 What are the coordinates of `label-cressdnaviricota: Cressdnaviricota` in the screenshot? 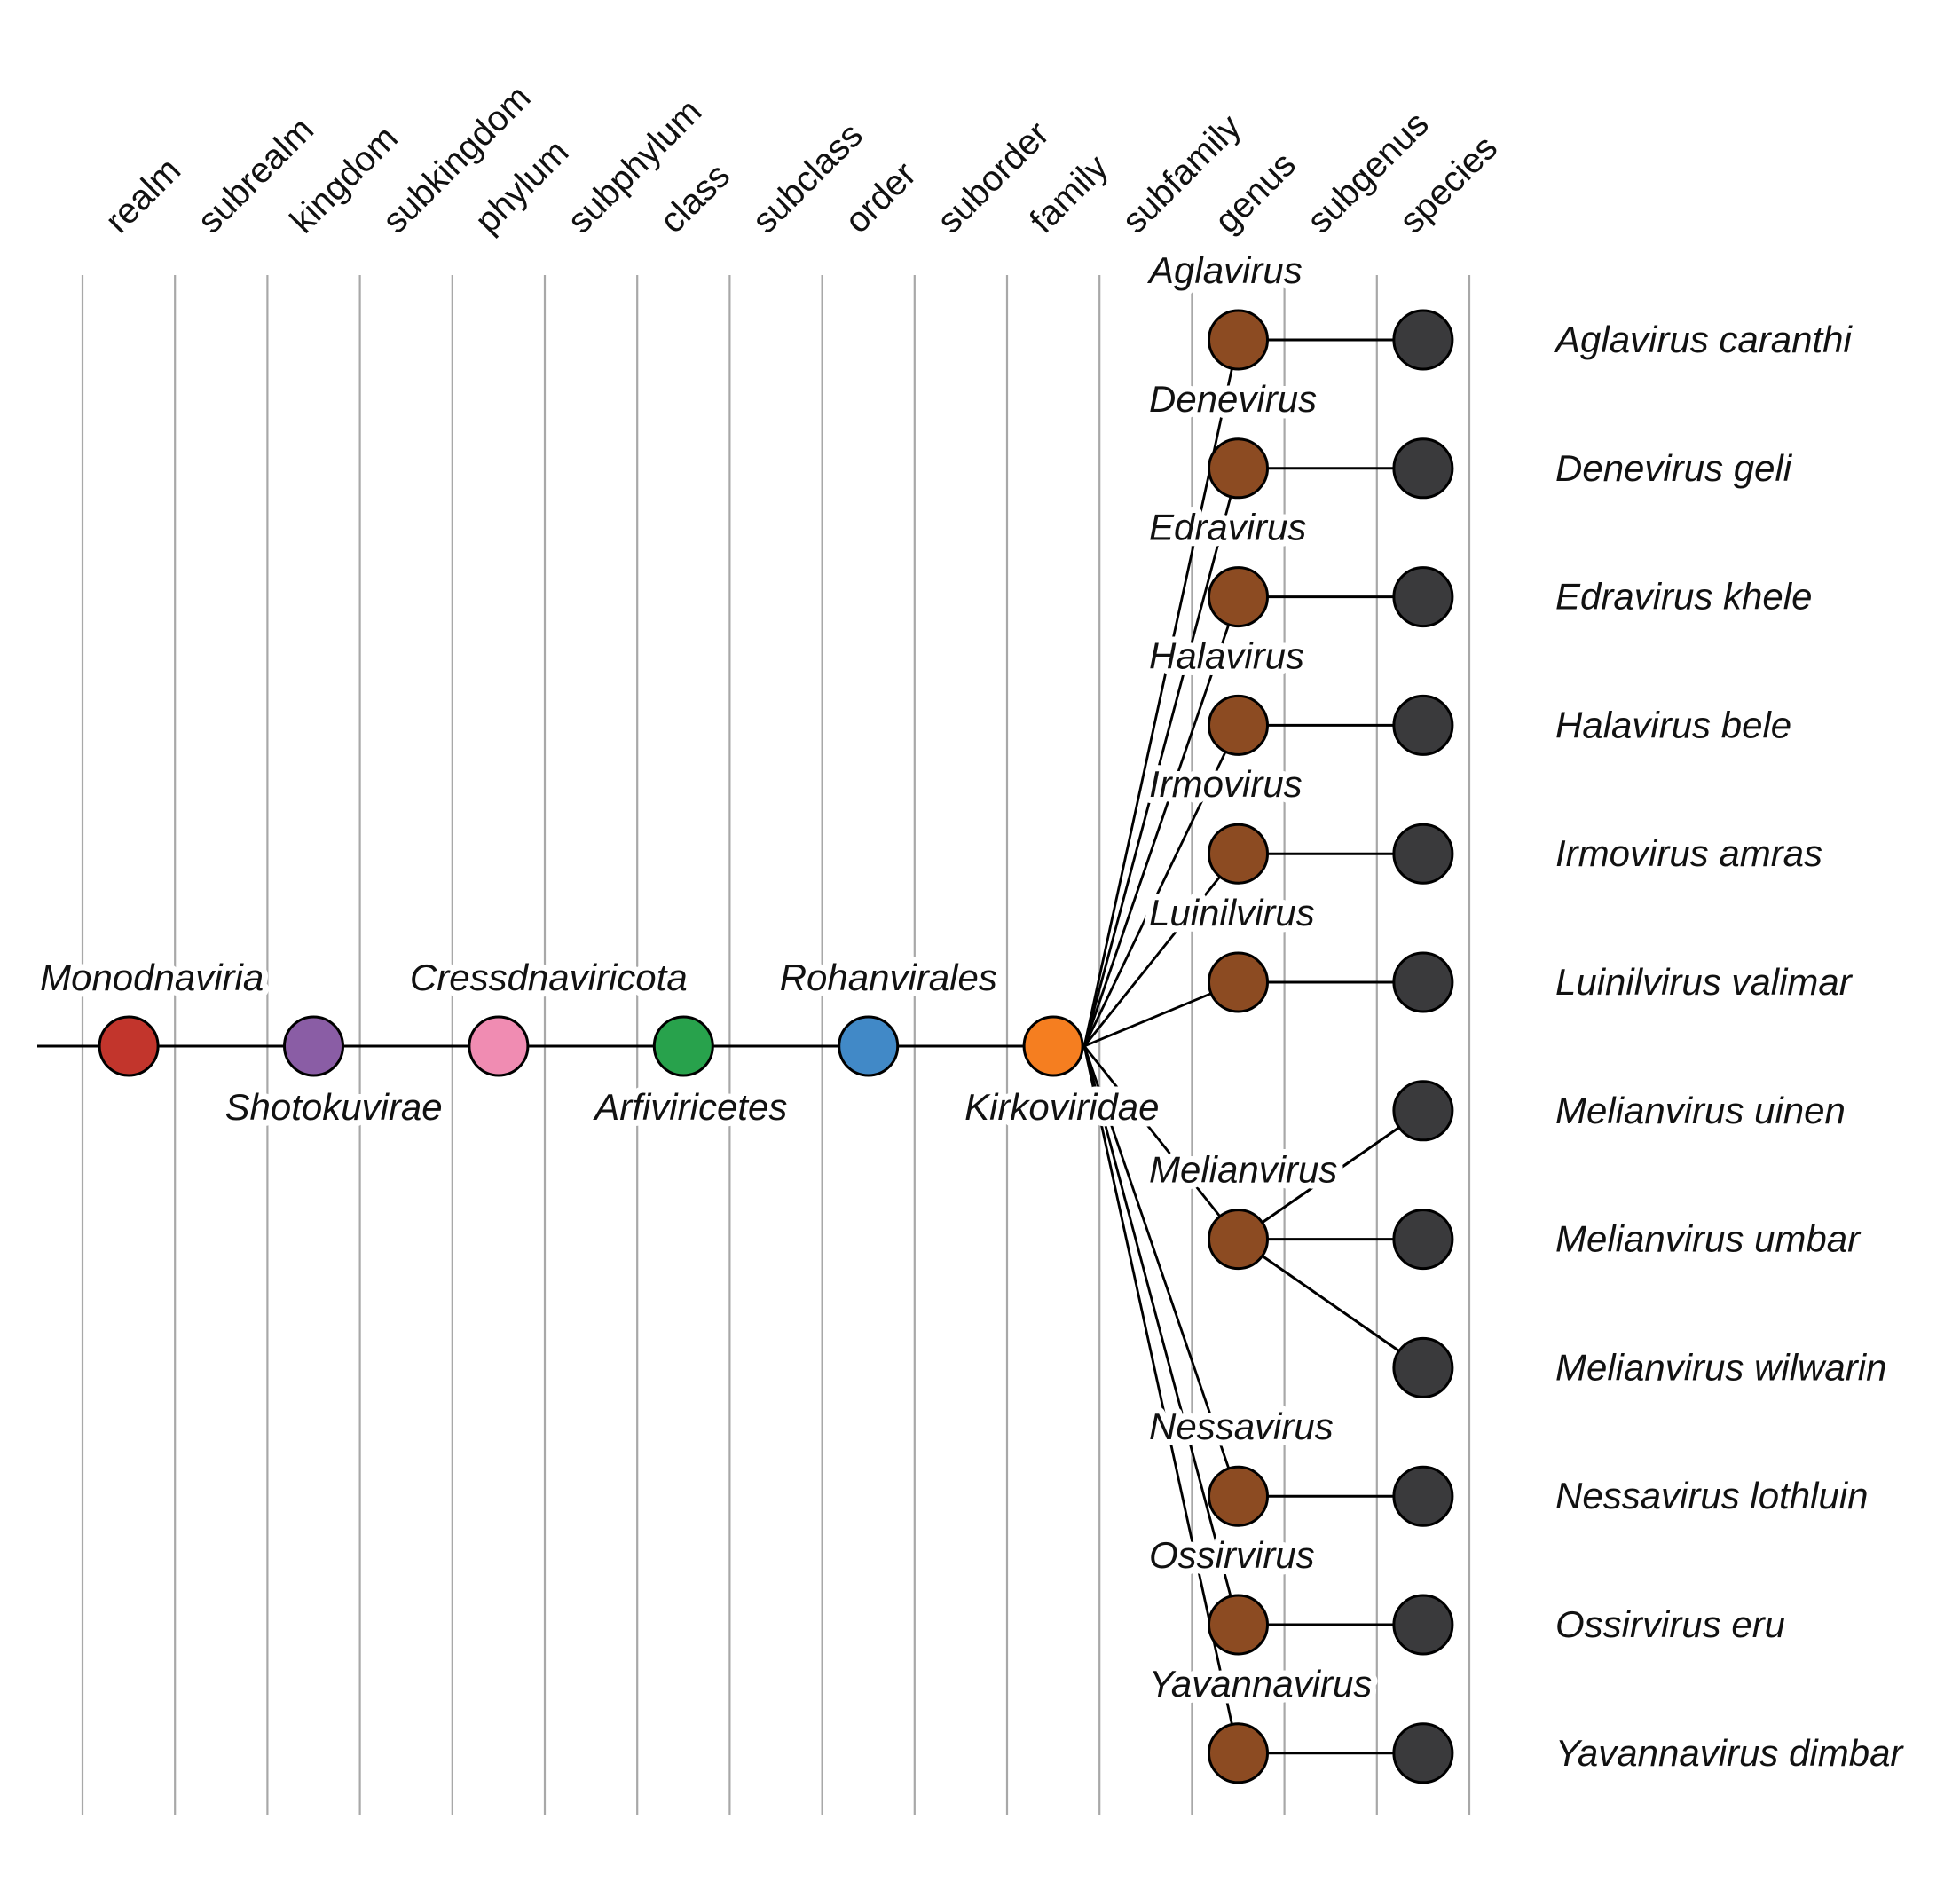 It's located at (549, 977).